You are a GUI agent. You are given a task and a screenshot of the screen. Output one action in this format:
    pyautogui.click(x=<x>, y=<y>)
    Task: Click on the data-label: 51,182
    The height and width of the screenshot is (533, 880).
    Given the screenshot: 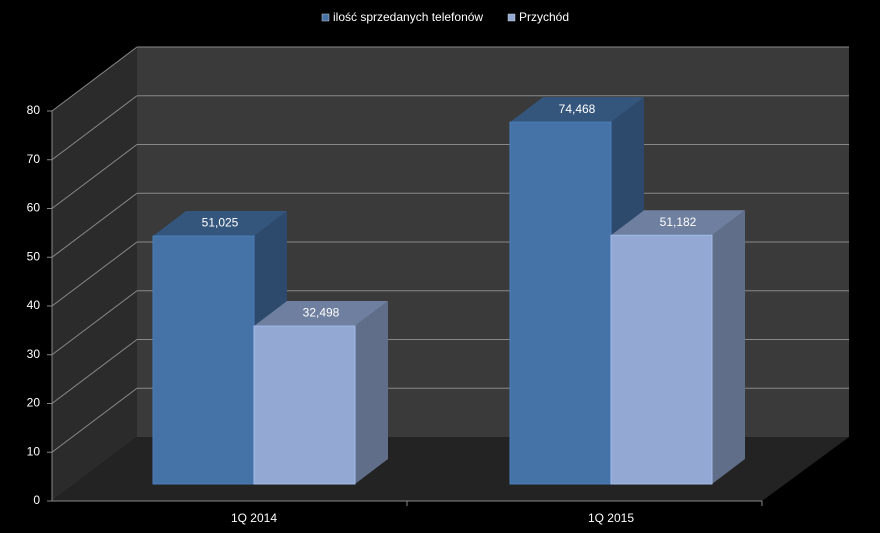 What is the action you would take?
    pyautogui.click(x=678, y=222)
    